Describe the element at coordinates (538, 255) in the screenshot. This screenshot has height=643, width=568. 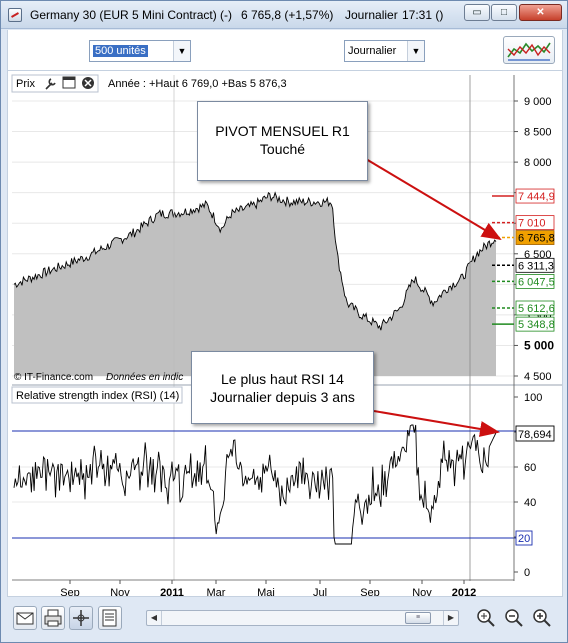
I see `price-axis-tick-label: 6 500` at that location.